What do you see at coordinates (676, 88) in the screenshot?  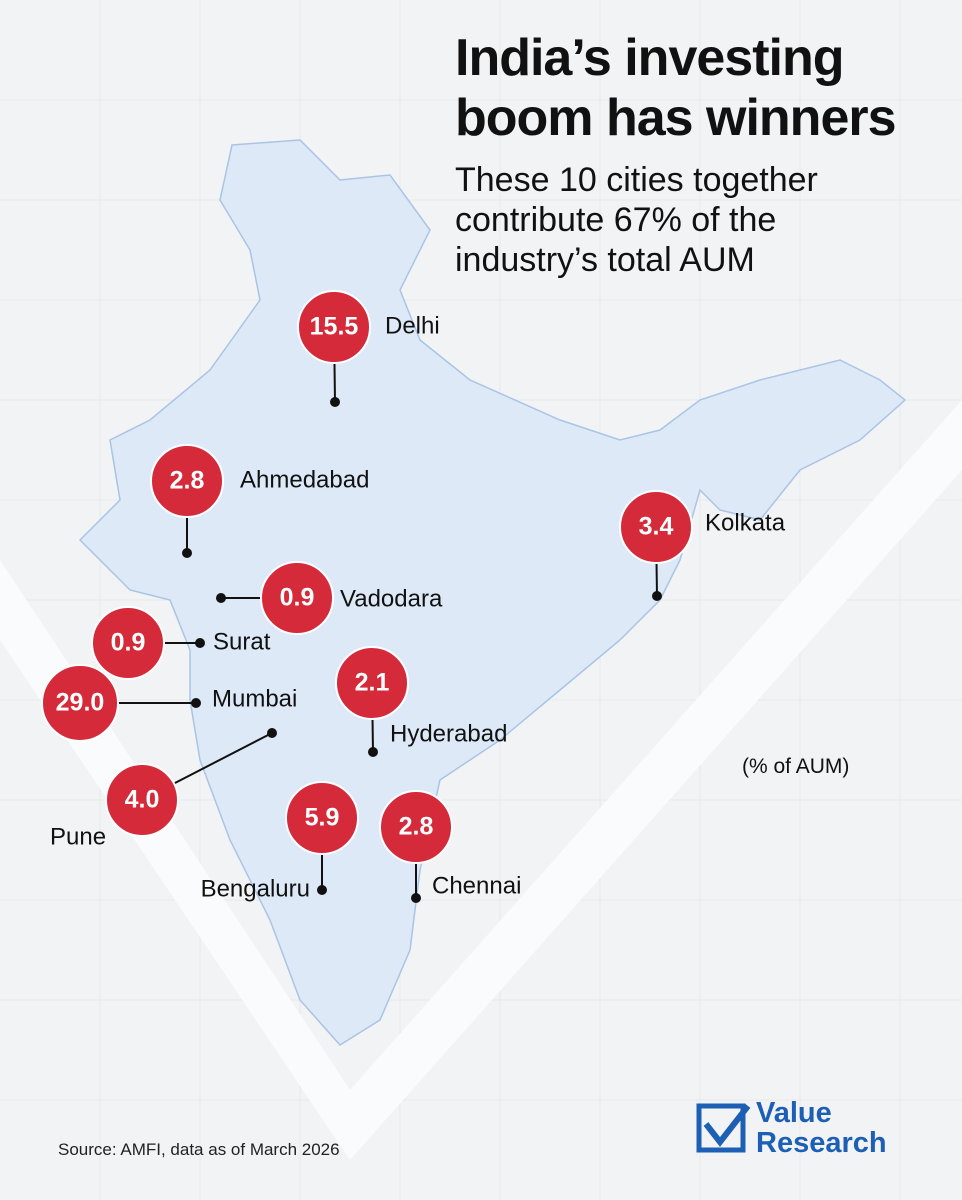 I see `title: India’s investing boom has winners` at bounding box center [676, 88].